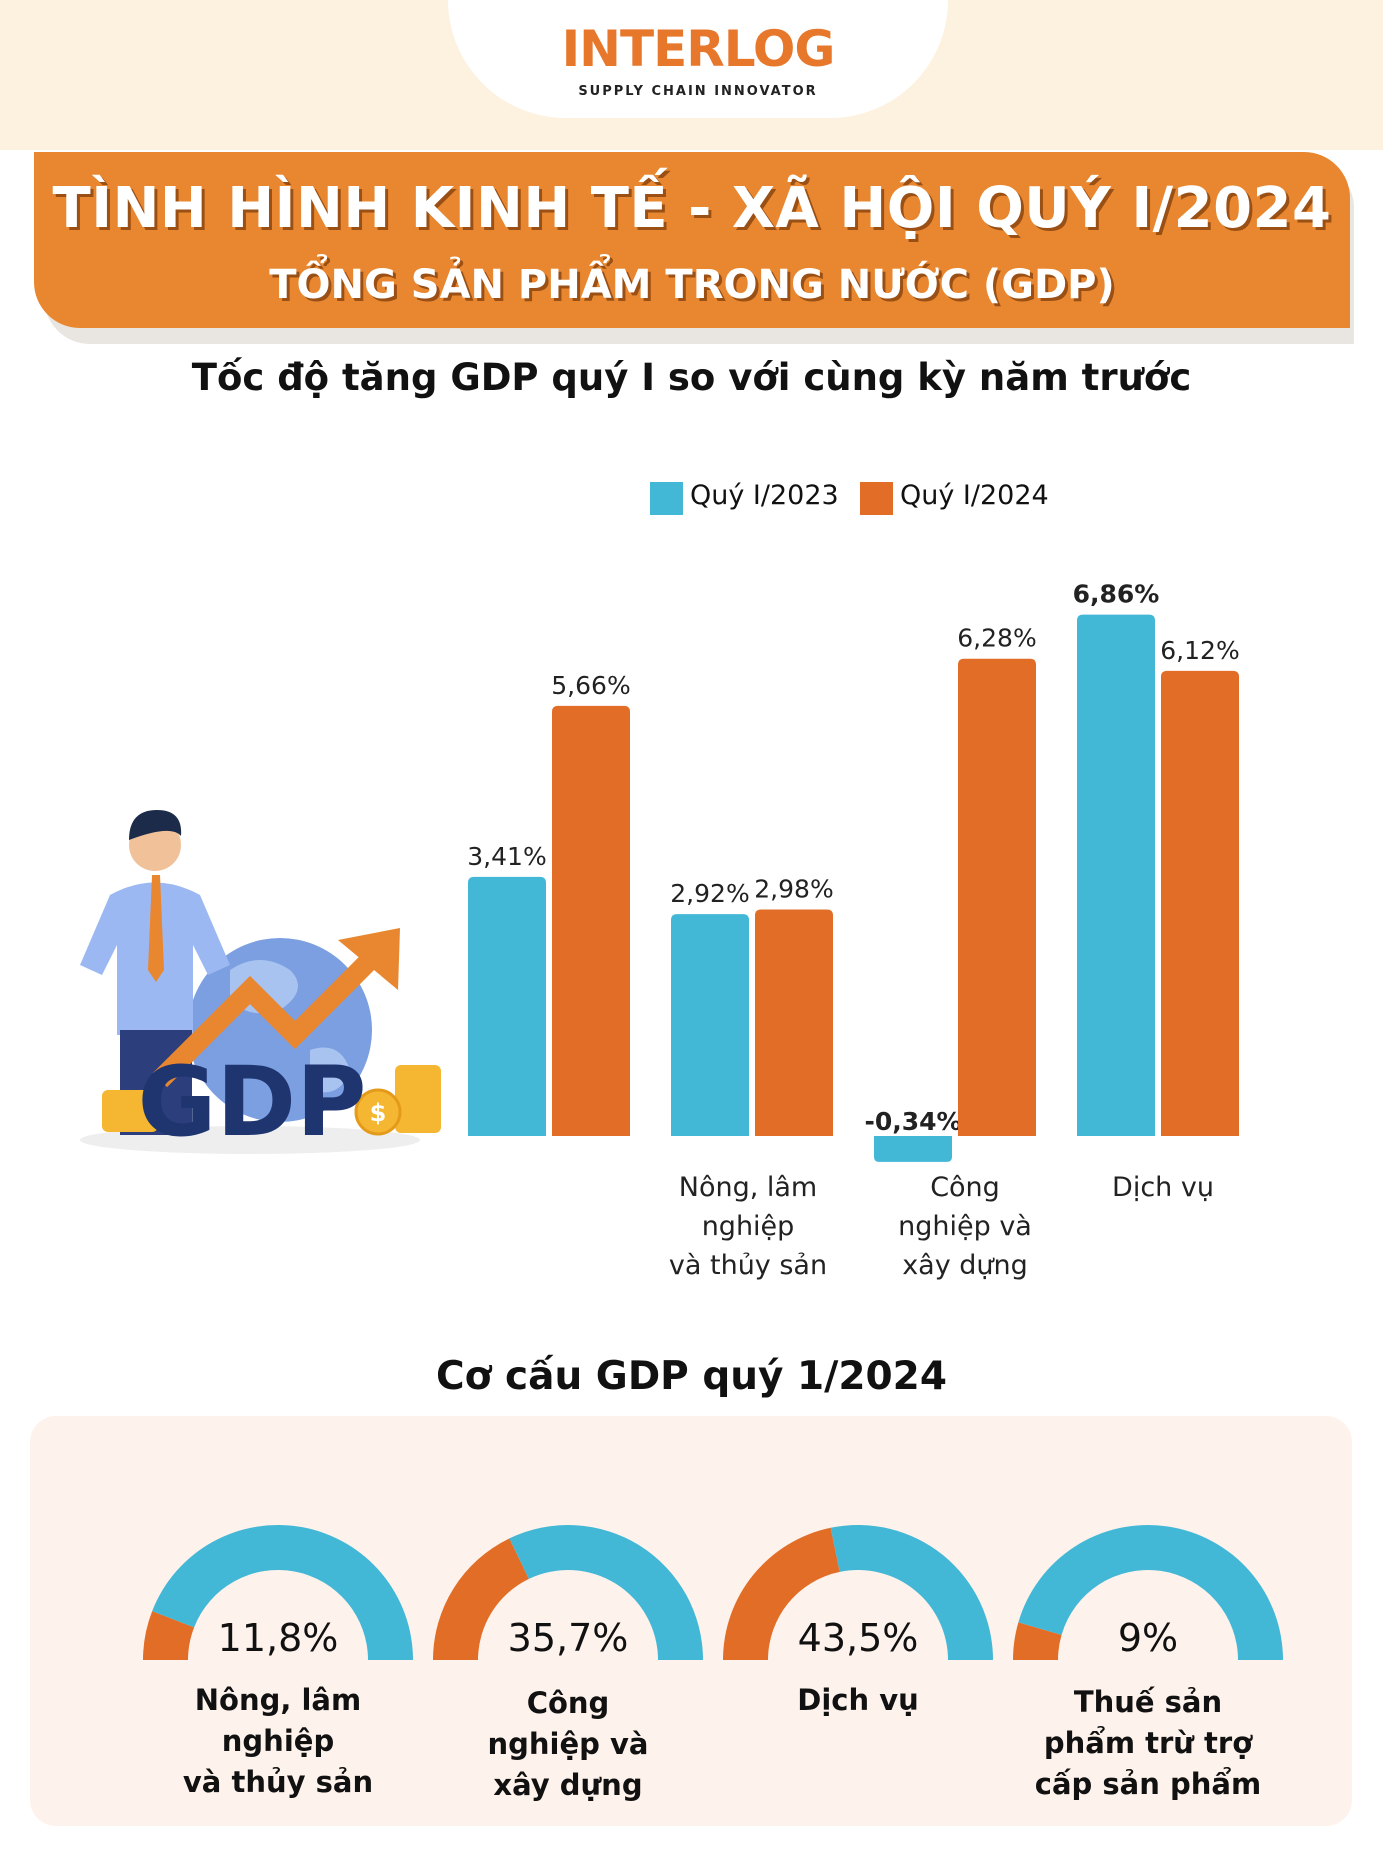 The height and width of the screenshot is (1849, 1383). What do you see at coordinates (278, 1700) in the screenshot?
I see `structure-label-line: Nông, lâm` at bounding box center [278, 1700].